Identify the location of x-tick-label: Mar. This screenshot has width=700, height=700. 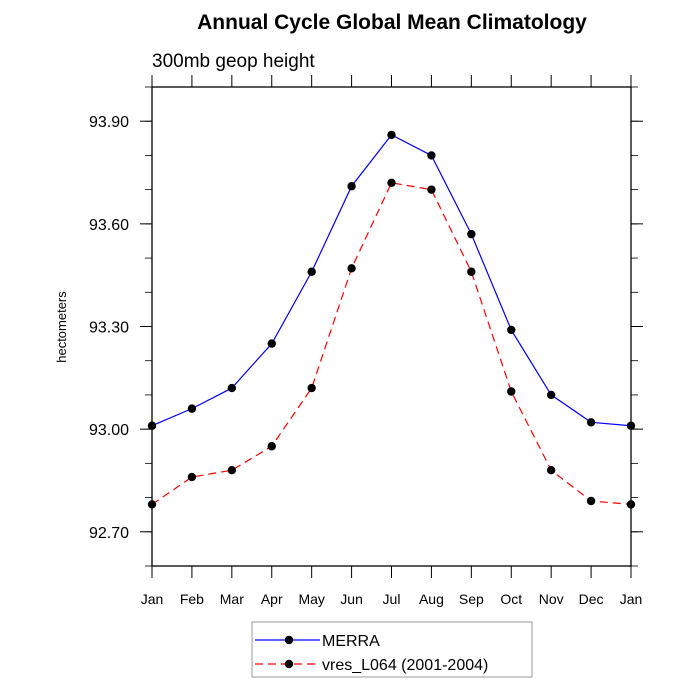
(232, 599).